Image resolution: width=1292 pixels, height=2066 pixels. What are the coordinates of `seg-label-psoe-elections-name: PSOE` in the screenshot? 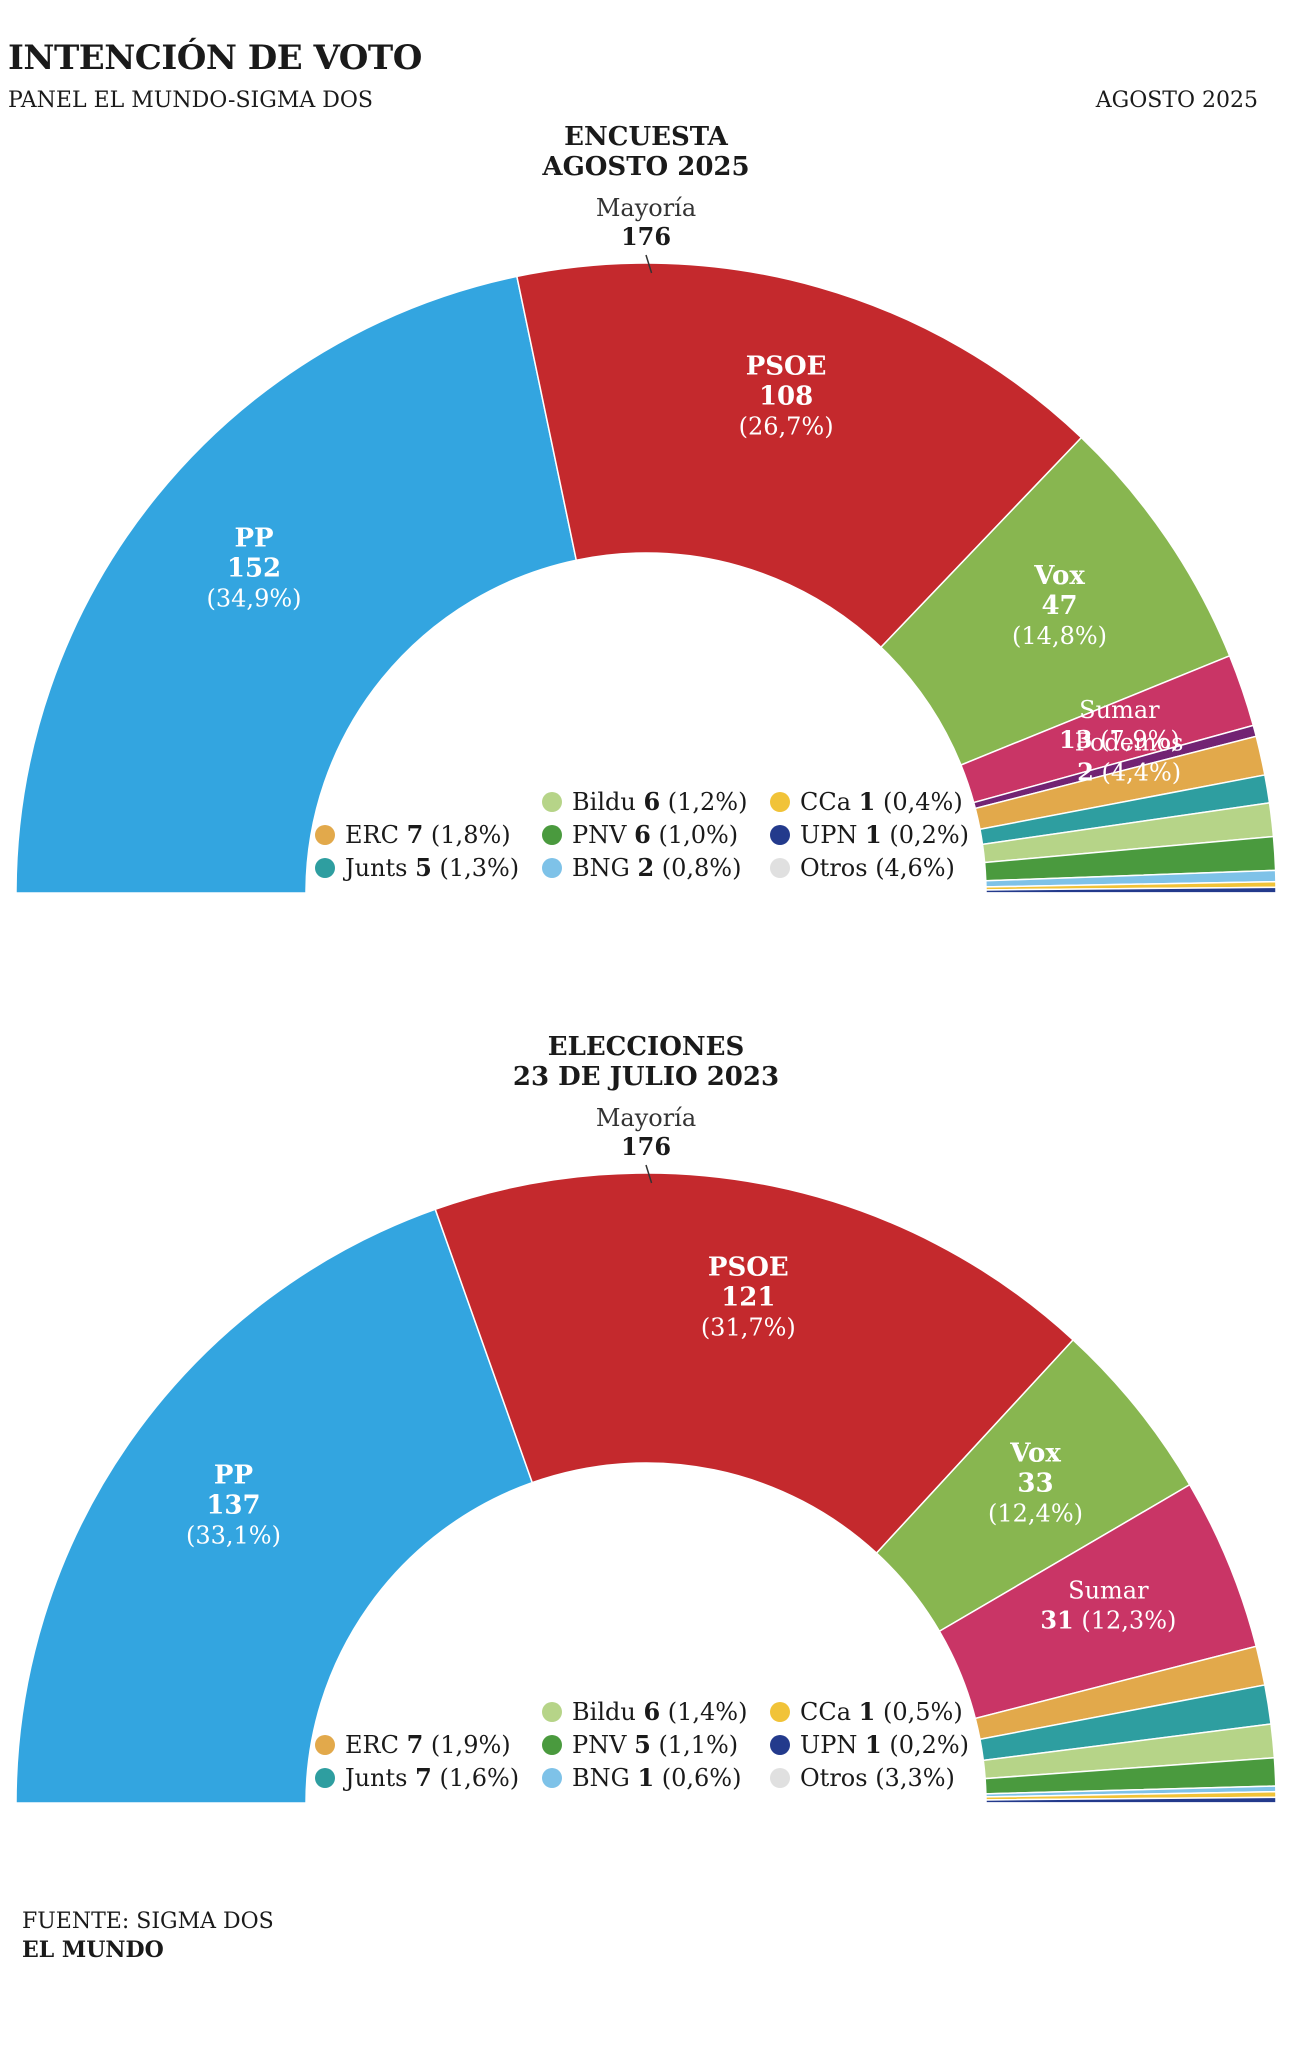 It's located at (748, 1267).